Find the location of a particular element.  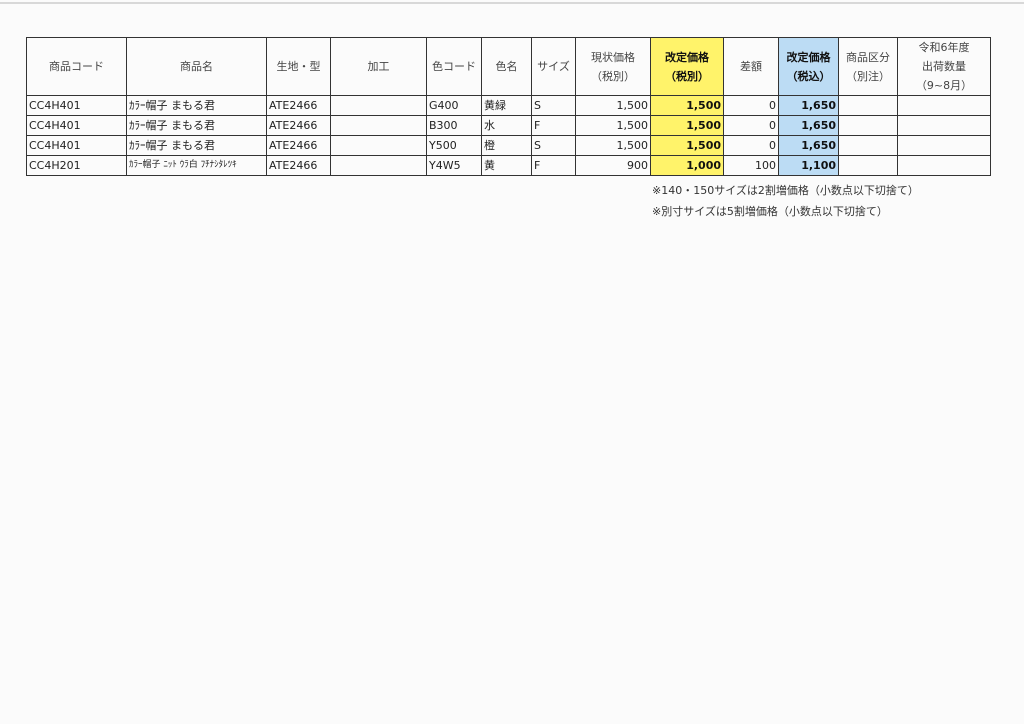

table-cell: 橙 is located at coordinates (506, 145).